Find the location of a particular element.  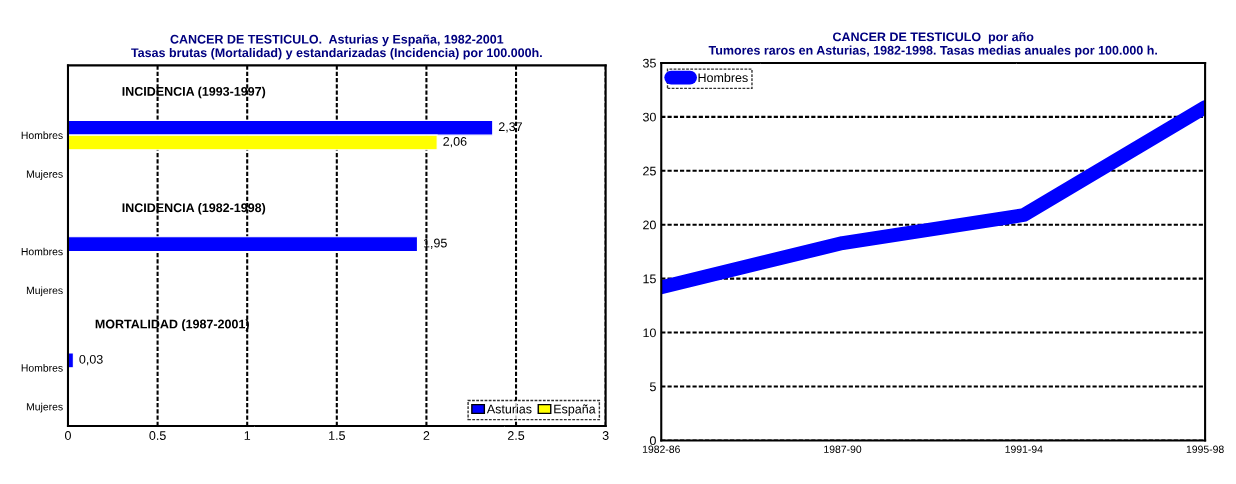

chart-subtitle: Tumores raros en Asturias, 1982-1998. Tasas medias anuales por 100.000 h. is located at coordinates (932, 51).